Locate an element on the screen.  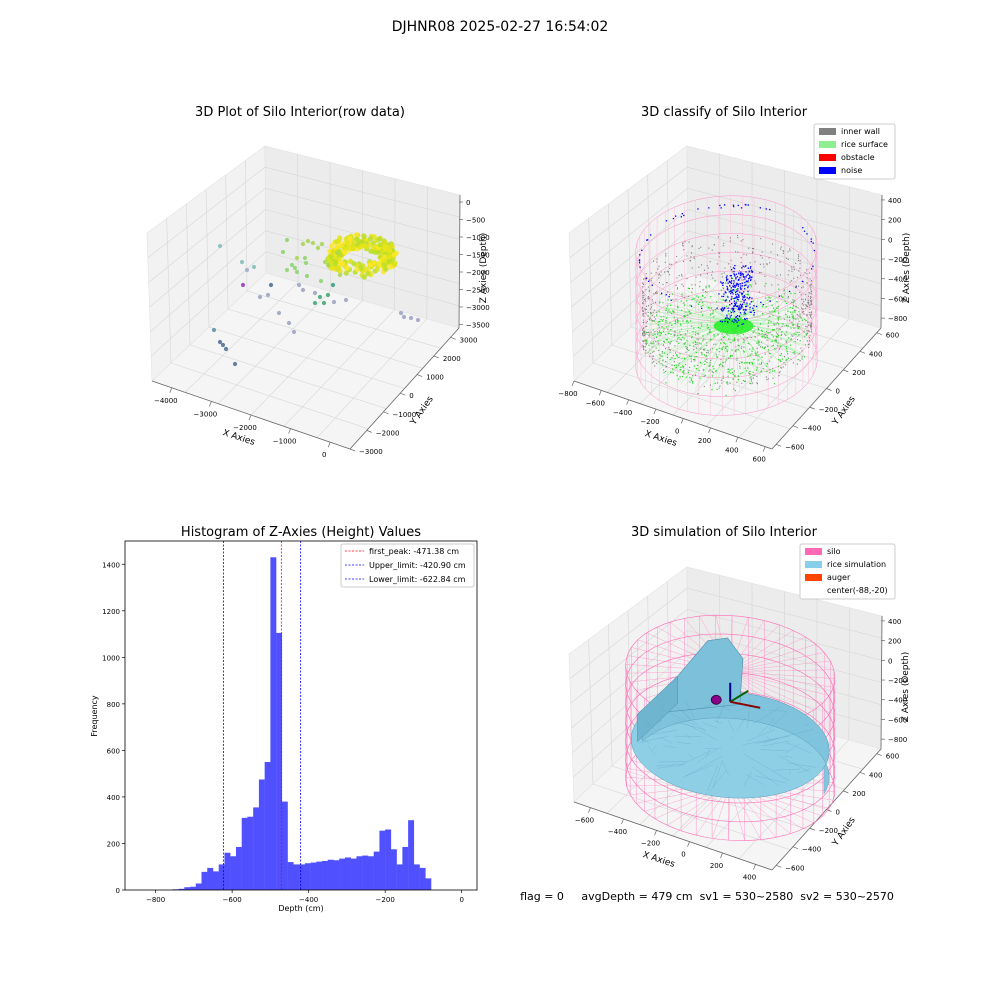
legend-swatch-rice-surface is located at coordinates (827, 144).